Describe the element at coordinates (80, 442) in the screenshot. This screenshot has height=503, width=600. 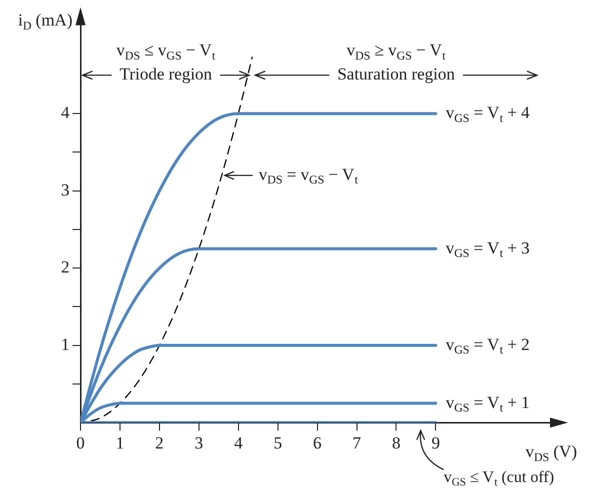
I see `x-tick-label: 0` at that location.